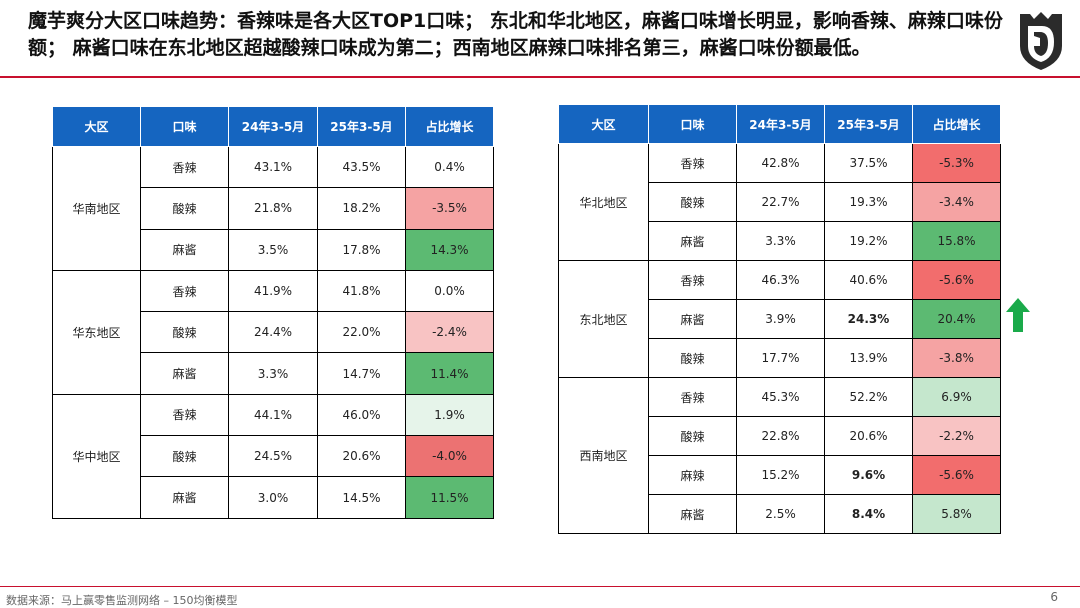  I want to click on growth-cell: 6.9%, so click(956, 397).